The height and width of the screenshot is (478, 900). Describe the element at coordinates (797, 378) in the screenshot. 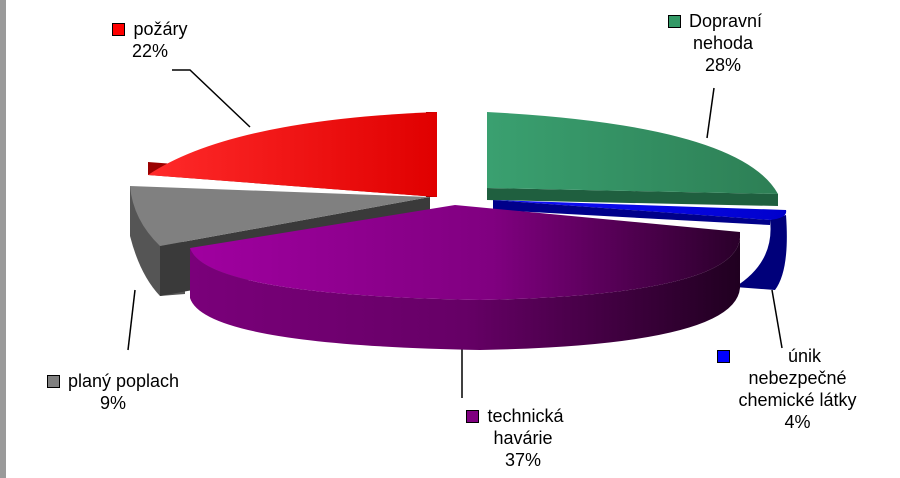

I see `label-unik-line2: nebezpečné` at that location.